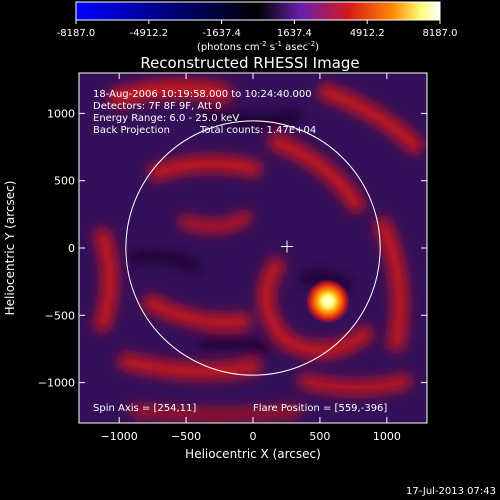 The height and width of the screenshot is (500, 500). Describe the element at coordinates (253, 436) in the screenshot. I see `x-tick-label: 0` at that location.